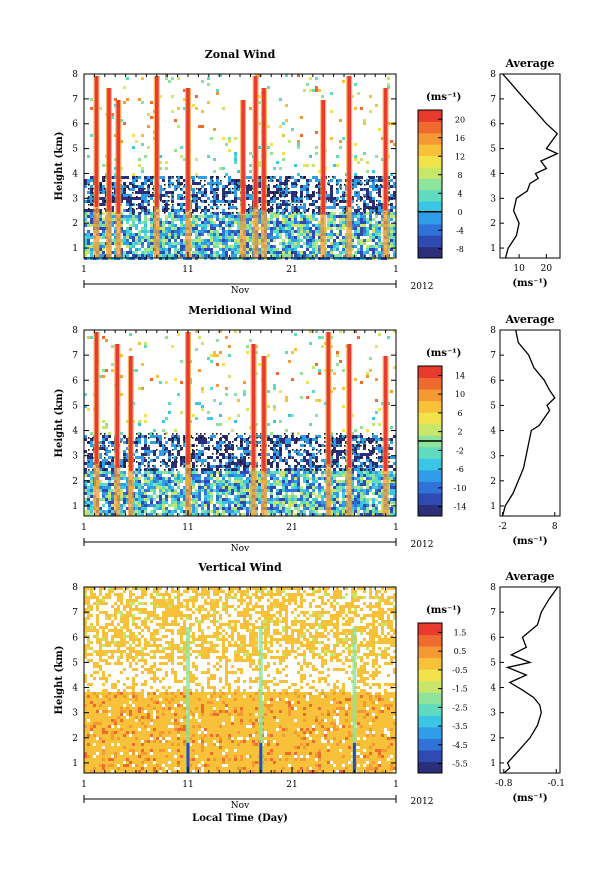 This screenshot has height=876, width=614. I want to click on y-tick-label: 1, so click(75, 249).